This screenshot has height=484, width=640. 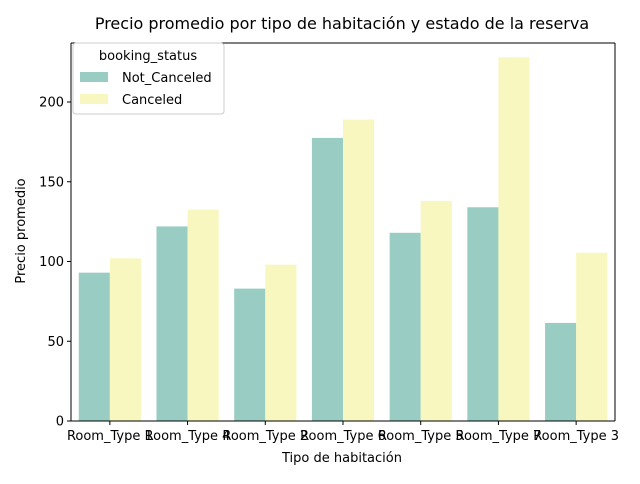 What do you see at coordinates (499, 436) in the screenshot?
I see `x-tick-label: Room_Type 7` at bounding box center [499, 436].